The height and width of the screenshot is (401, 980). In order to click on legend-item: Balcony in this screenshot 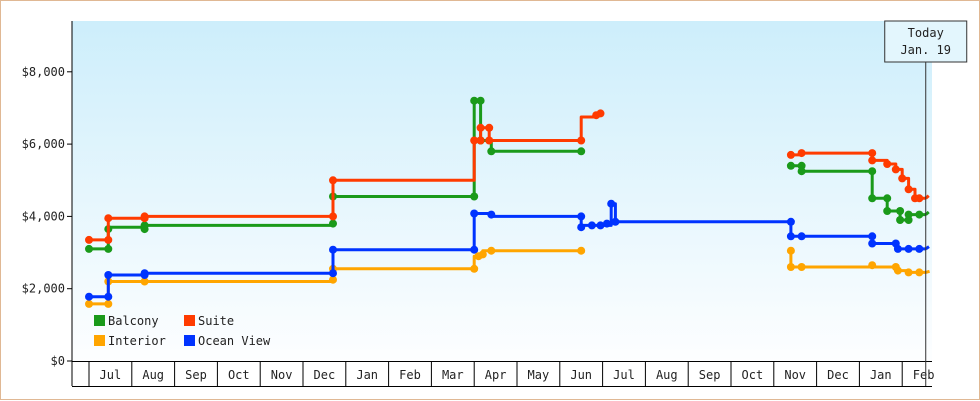, I will do `click(126, 321)`.